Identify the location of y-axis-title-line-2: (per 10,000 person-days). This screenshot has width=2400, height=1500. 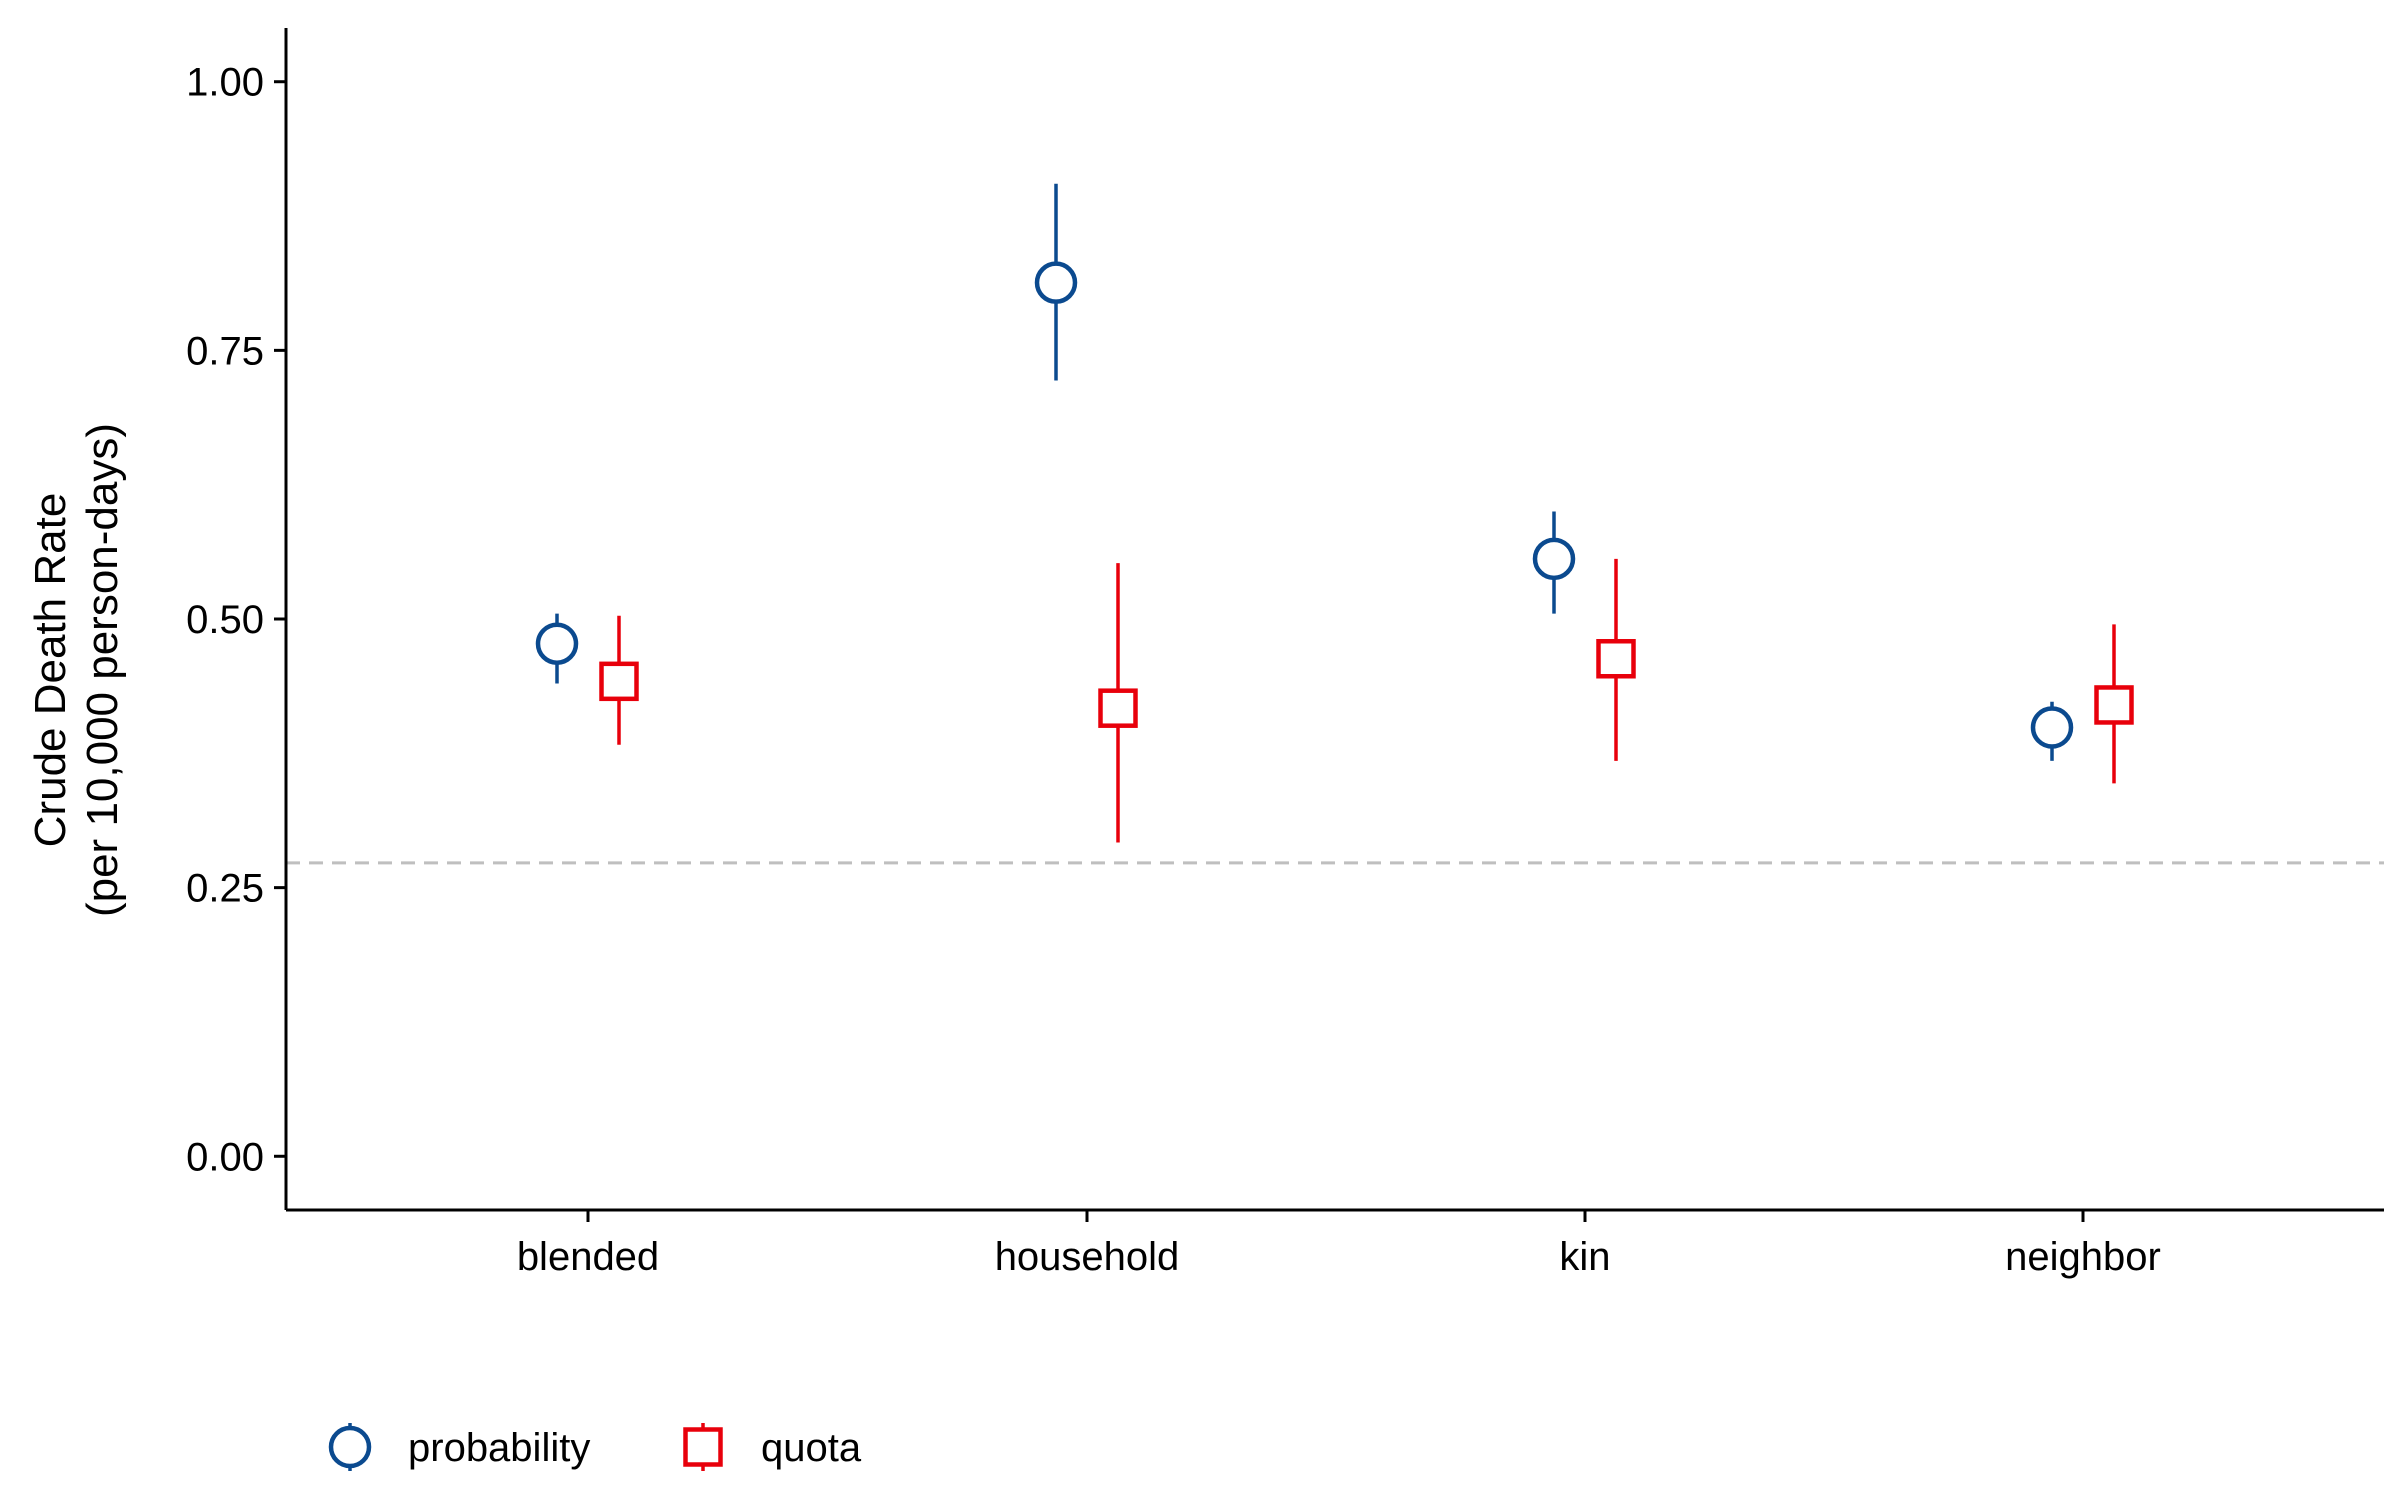
(102, 670).